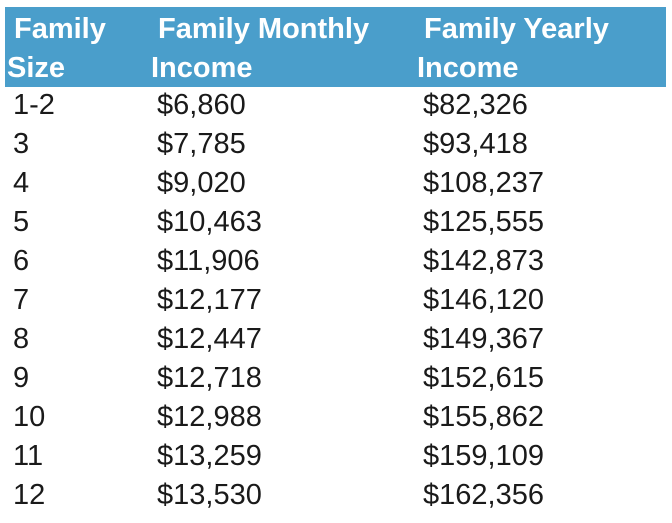 The image size is (672, 523). Describe the element at coordinates (21, 339) in the screenshot. I see `family-size-cell: 8` at that location.